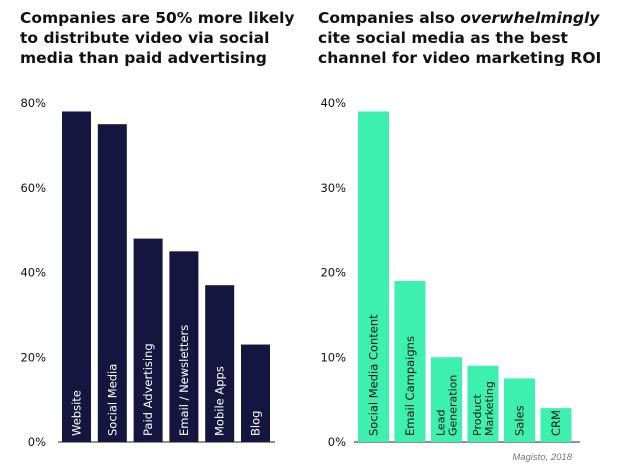  I want to click on bar-label-line: Paid Advertising, so click(148, 389).